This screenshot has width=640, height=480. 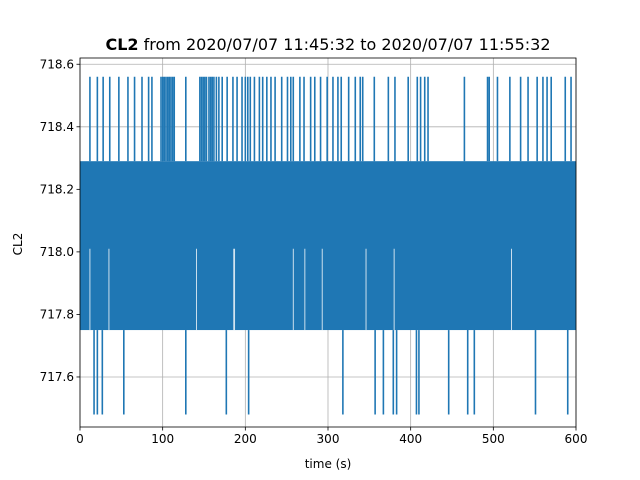 What do you see at coordinates (57, 64) in the screenshot?
I see `y-tick-label: 718.6` at bounding box center [57, 64].